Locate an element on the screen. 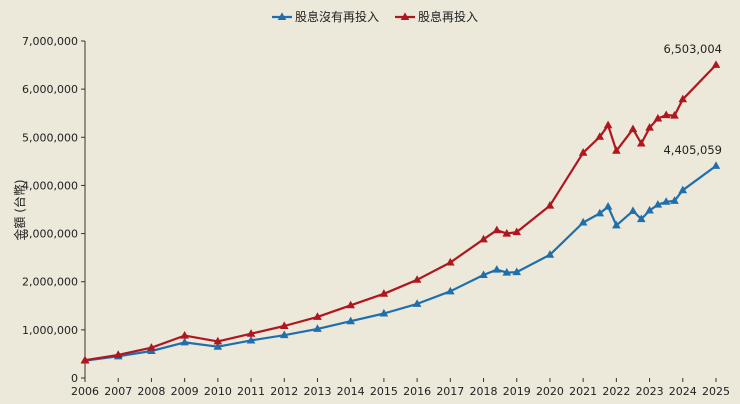  x-tick-label: 2009 is located at coordinates (185, 391).